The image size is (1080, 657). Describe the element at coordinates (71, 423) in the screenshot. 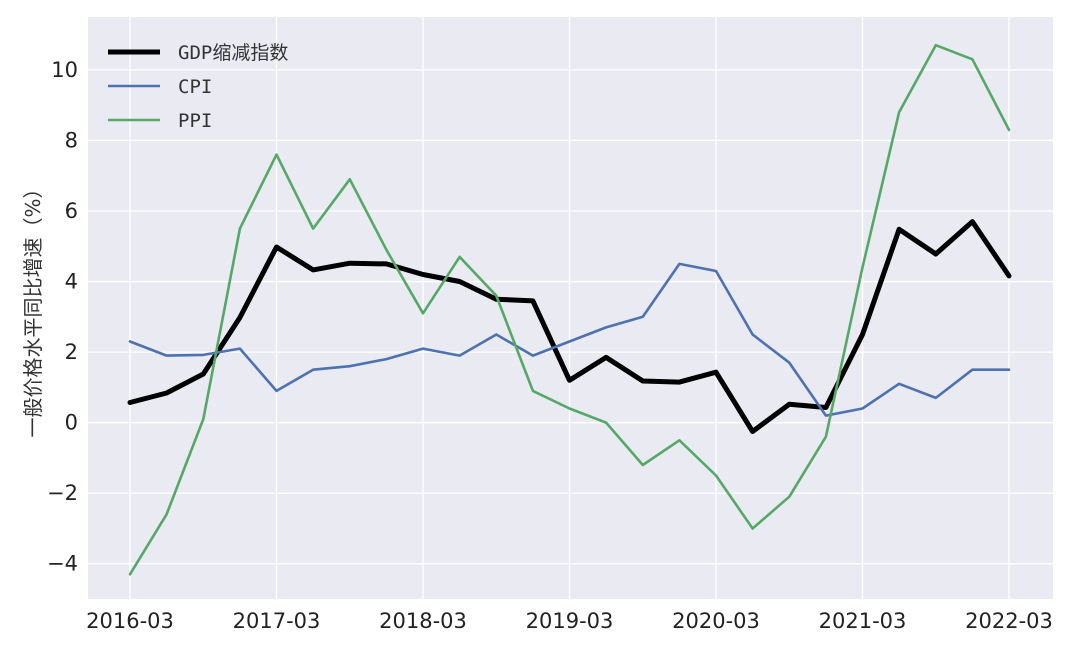

I see `y-tick-label: 0` at that location.